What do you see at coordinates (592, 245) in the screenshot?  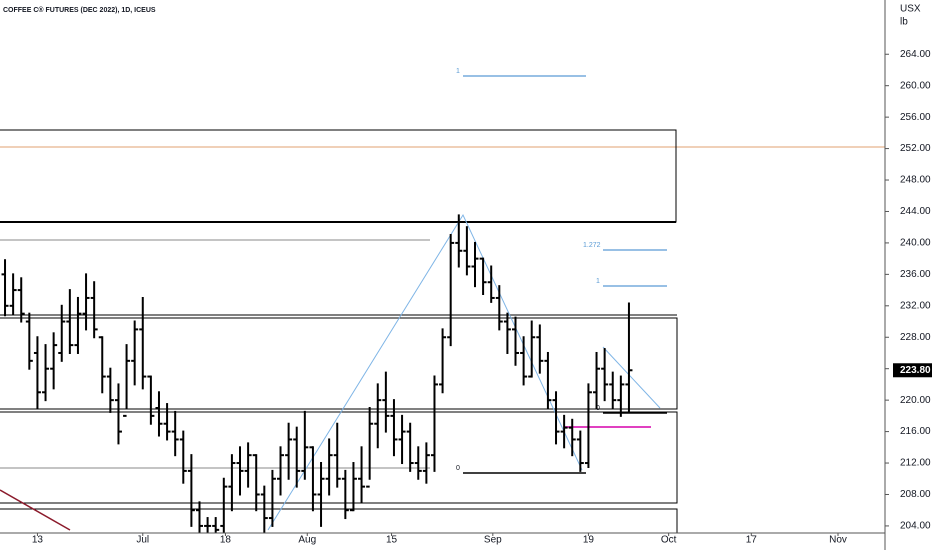 I see `fib-label: 1.272` at bounding box center [592, 245].